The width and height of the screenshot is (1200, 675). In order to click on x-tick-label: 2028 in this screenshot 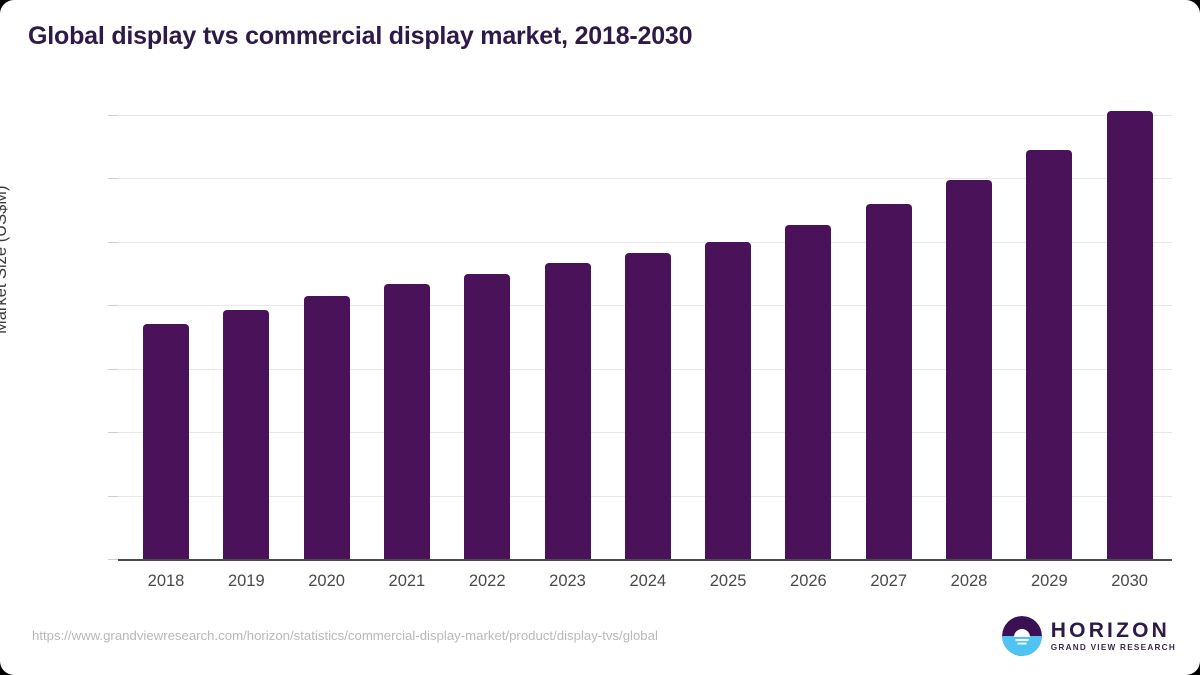, I will do `click(969, 581)`.